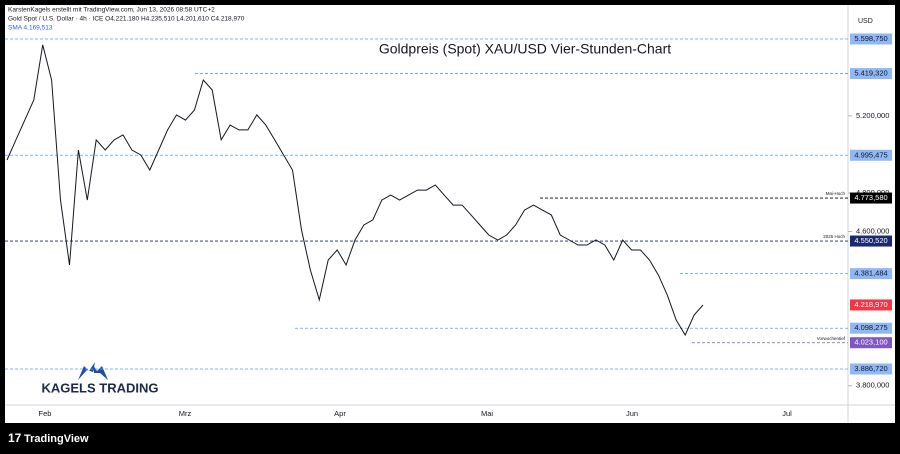 This screenshot has width=900, height=454. I want to click on logo-text: KAGELS TRADING, so click(100, 387).